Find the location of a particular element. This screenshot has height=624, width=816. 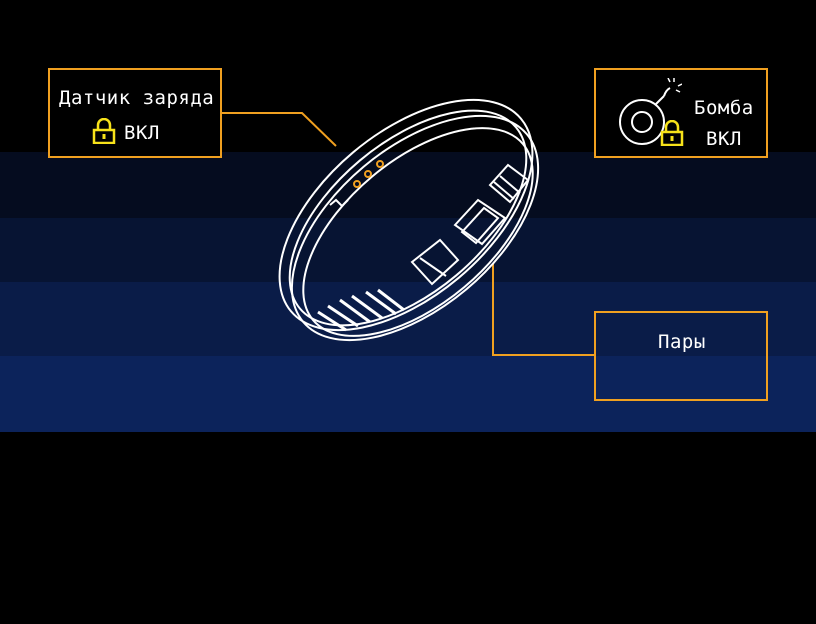

bomb-panel: Бомба ВКЛ is located at coordinates (681, 113).